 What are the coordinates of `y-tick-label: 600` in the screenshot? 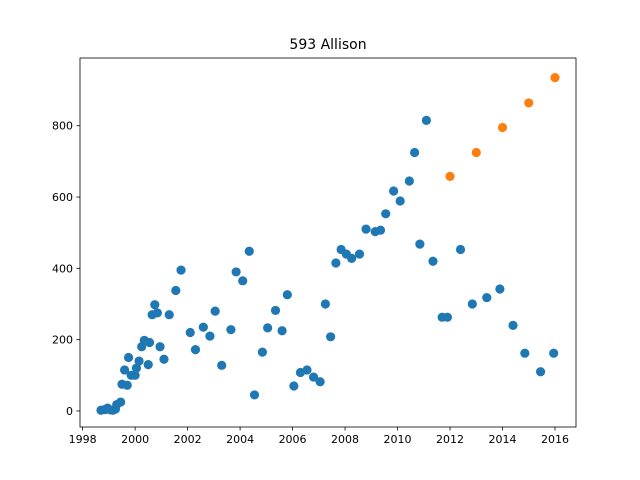 It's located at (62, 197).